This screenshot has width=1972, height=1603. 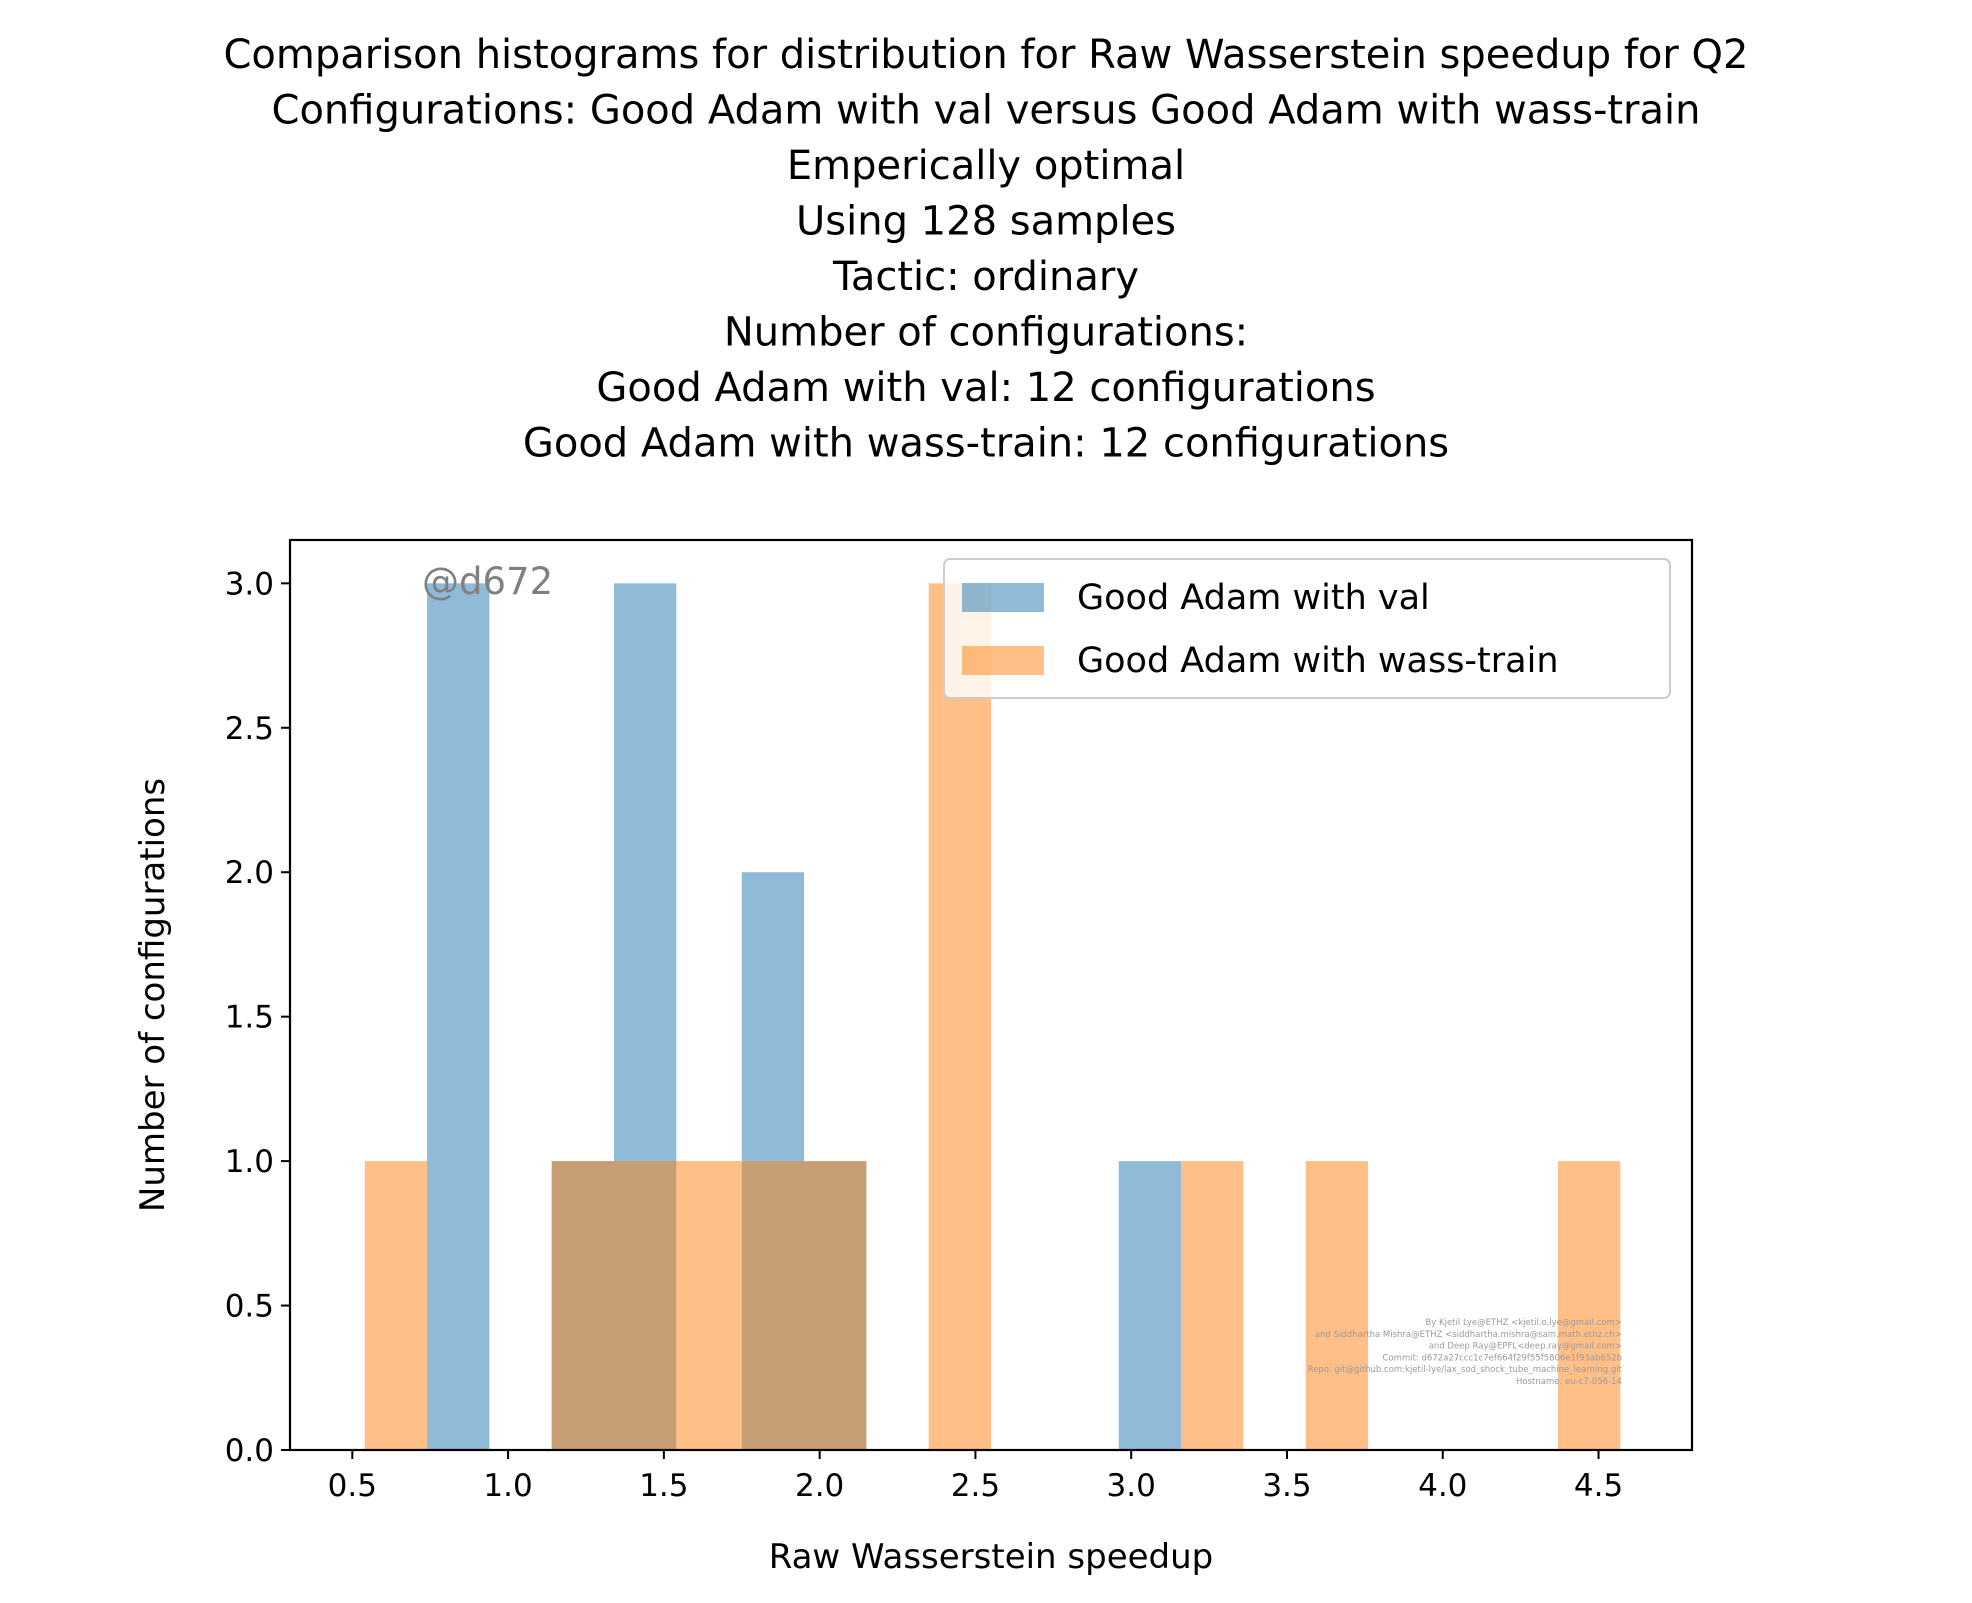 I want to click on legend-box, so click(x=1307, y=628).